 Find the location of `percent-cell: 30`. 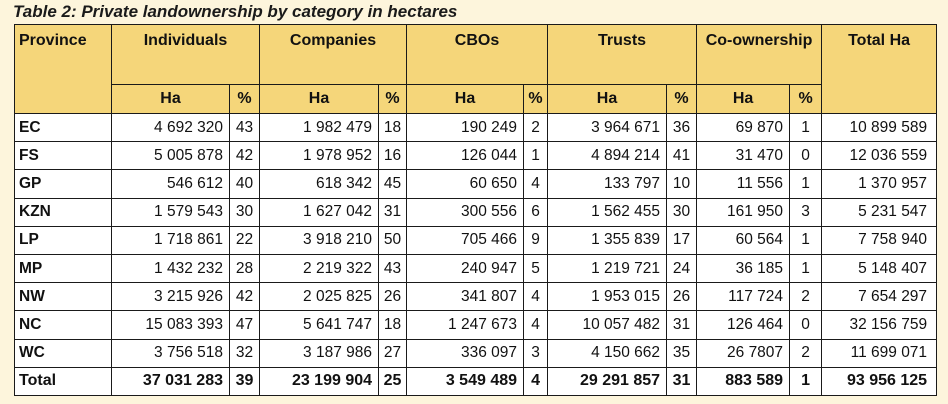

percent-cell: 30 is located at coordinates (244, 212).